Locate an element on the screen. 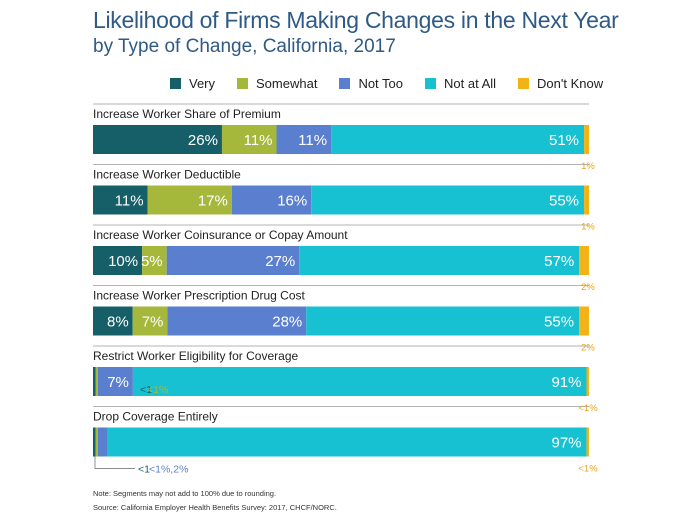 This screenshot has width=700, height=515. data-label-not_too: 11% is located at coordinates (312, 140).